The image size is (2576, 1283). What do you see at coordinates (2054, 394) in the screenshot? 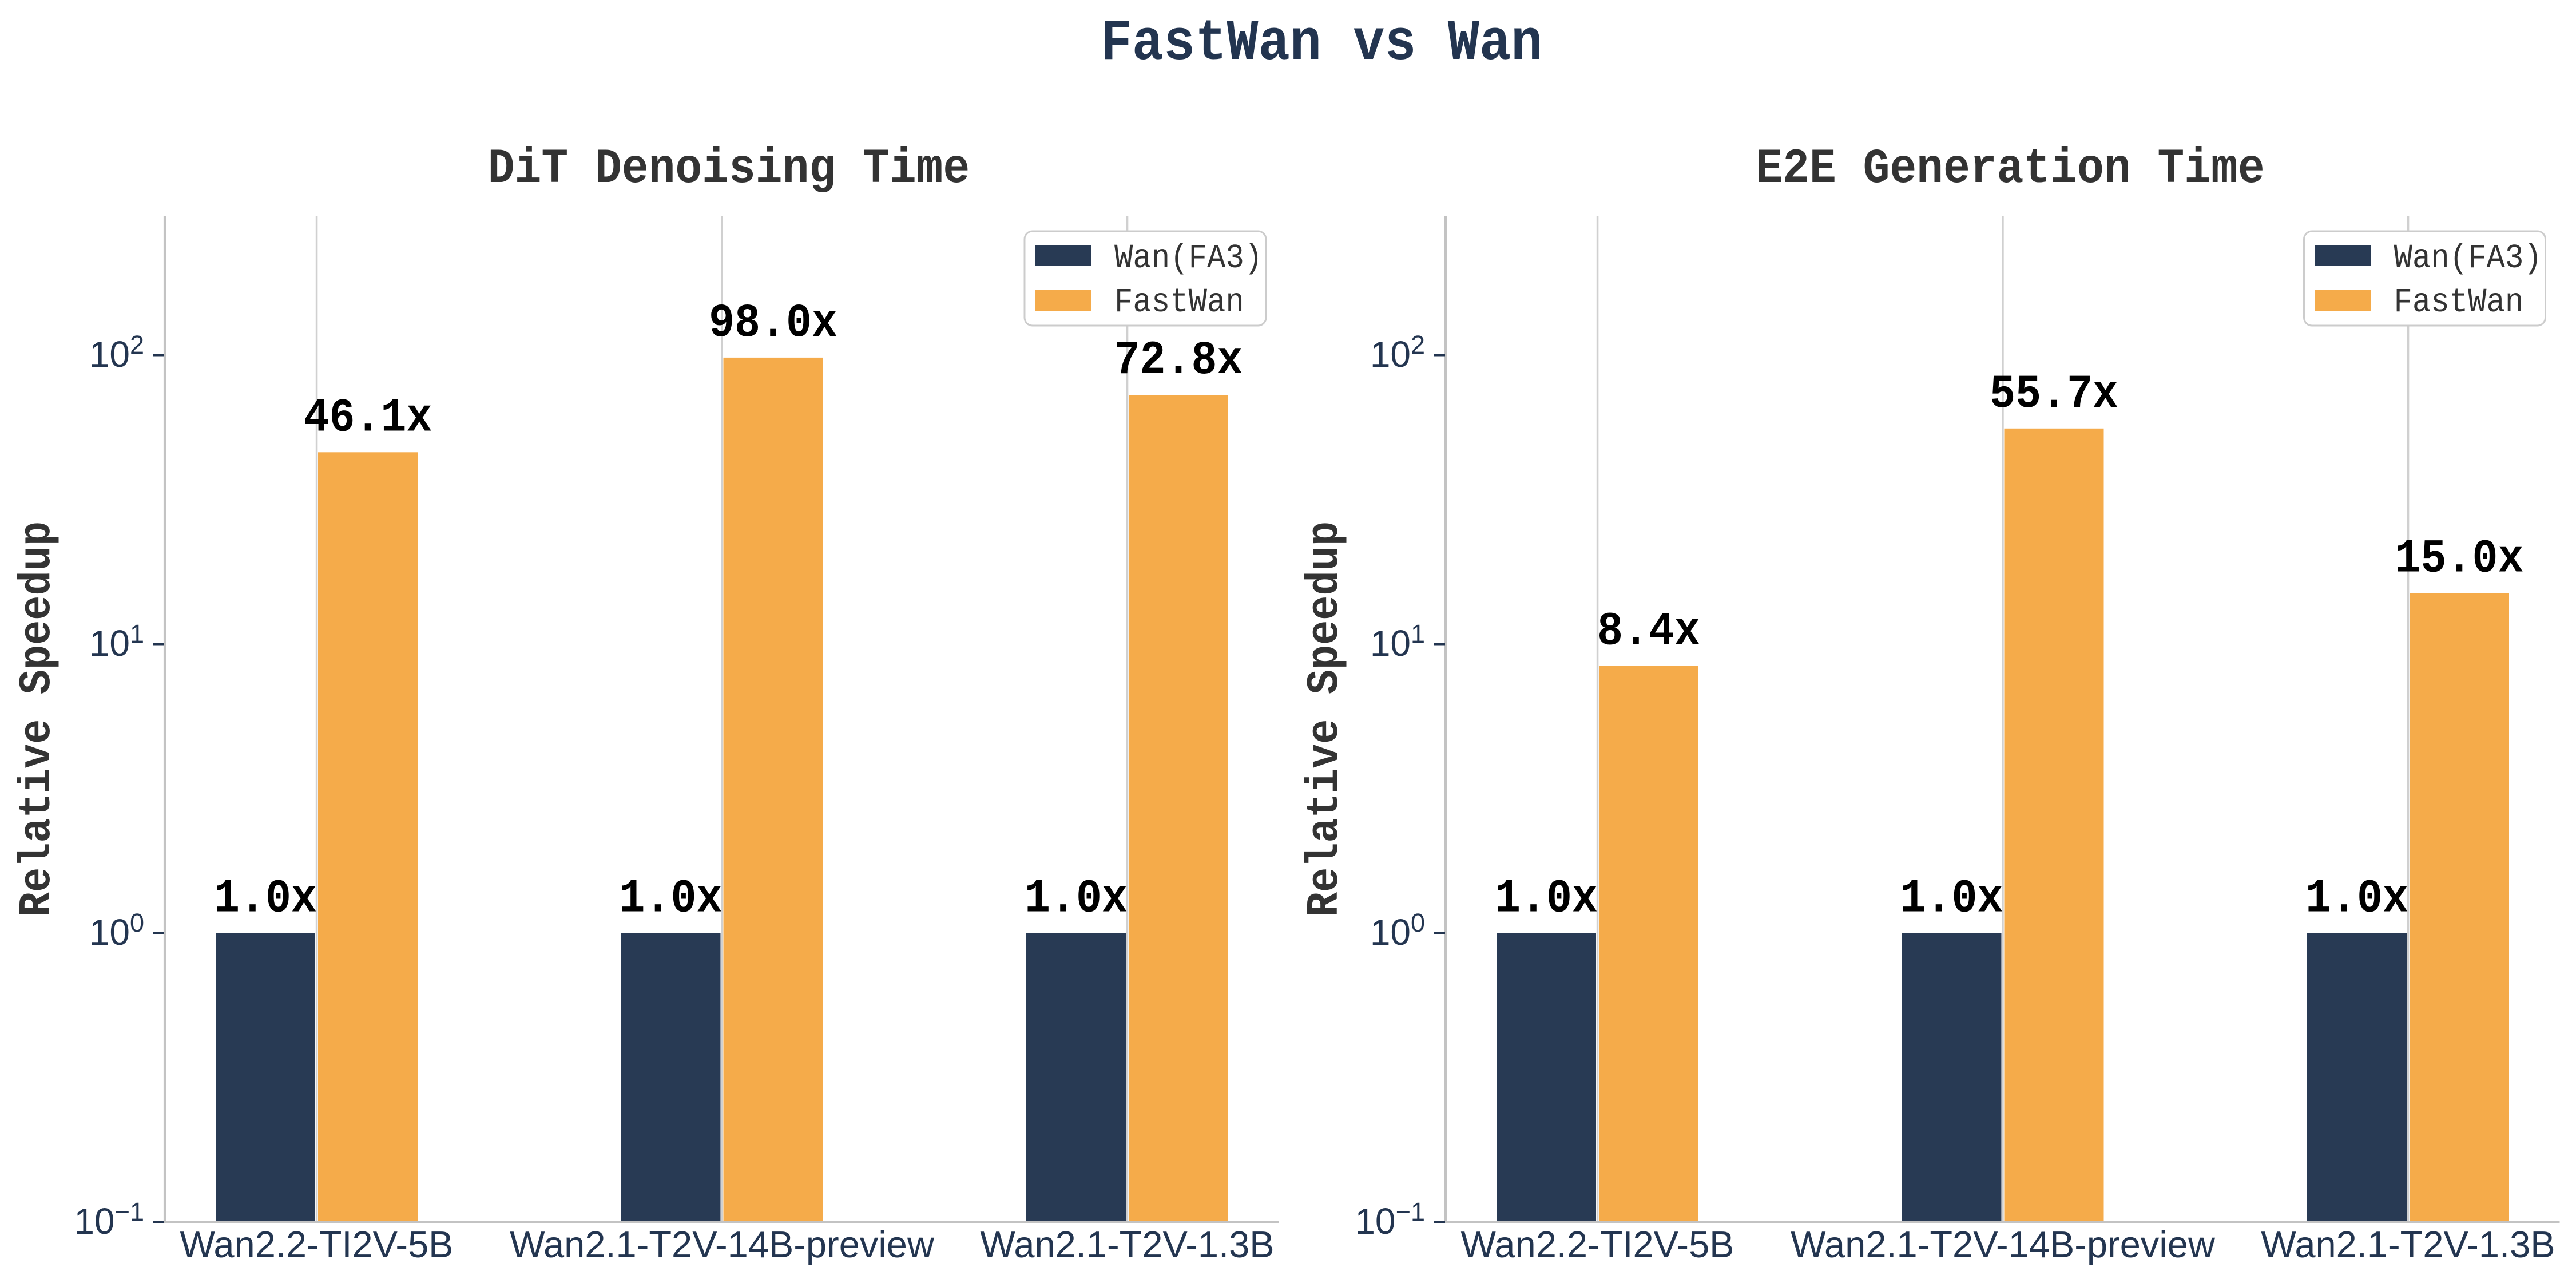
I see `svg-text: 55.7x` at bounding box center [2054, 394].